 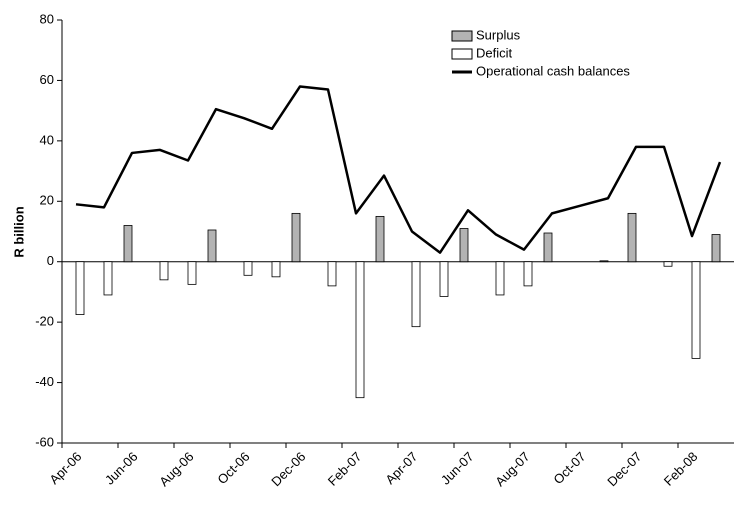 What do you see at coordinates (65, 468) in the screenshot?
I see `x-tick-label: Apr-06` at bounding box center [65, 468].